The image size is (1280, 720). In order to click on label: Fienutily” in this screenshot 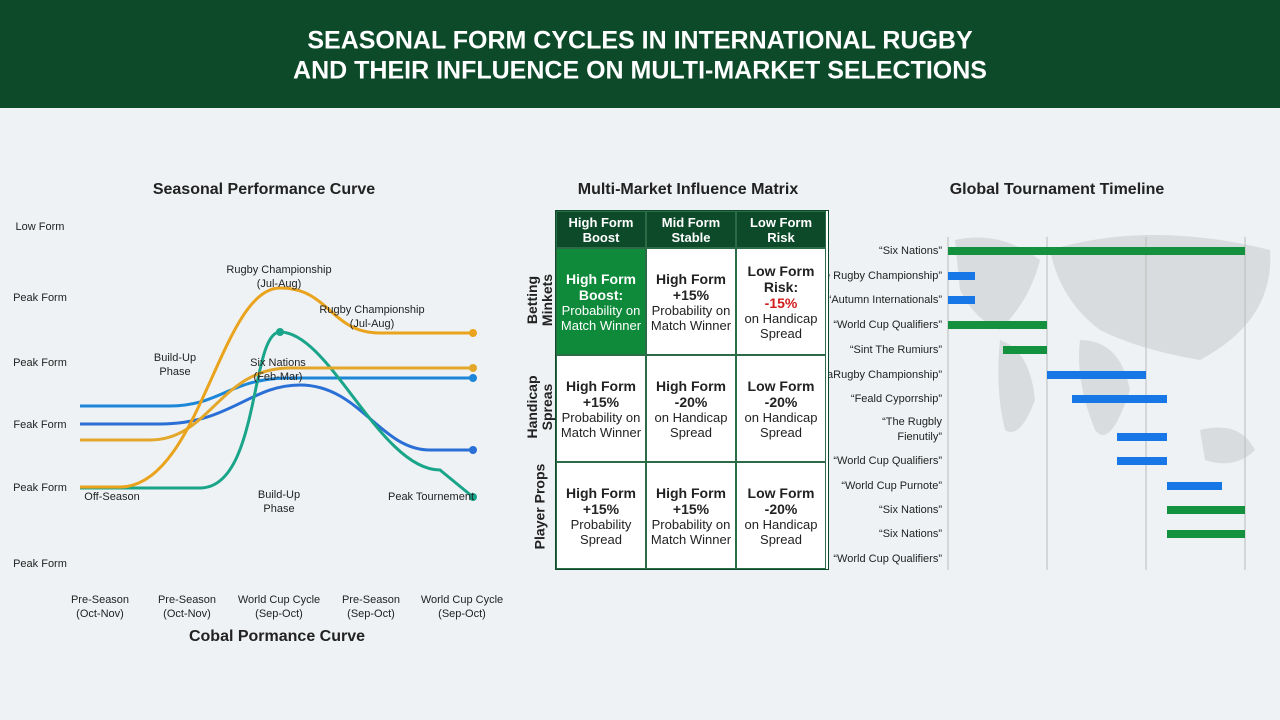, I will do `click(919, 437)`.